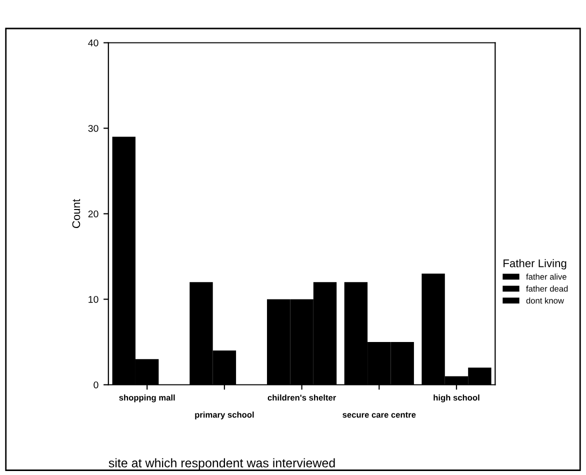 Image resolution: width=586 pixels, height=475 pixels. What do you see at coordinates (224, 416) in the screenshot?
I see `x-tick-label: primary school` at bounding box center [224, 416].